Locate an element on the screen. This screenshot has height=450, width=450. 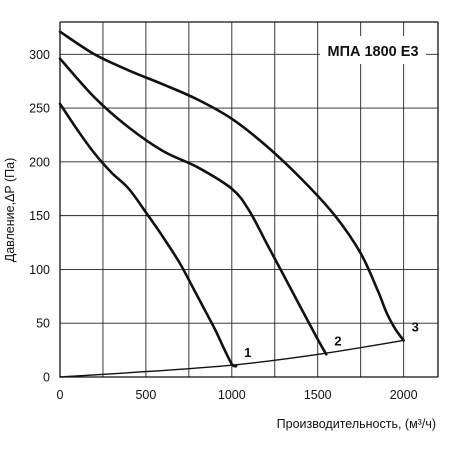
y-tick-label: 200 is located at coordinates (39, 162).